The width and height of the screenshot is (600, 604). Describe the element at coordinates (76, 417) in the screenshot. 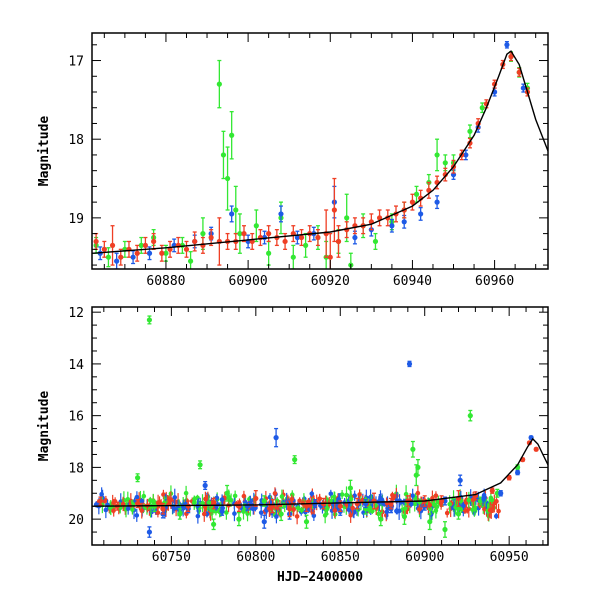

I see `bottom-y-tick-label: 16` at that location.